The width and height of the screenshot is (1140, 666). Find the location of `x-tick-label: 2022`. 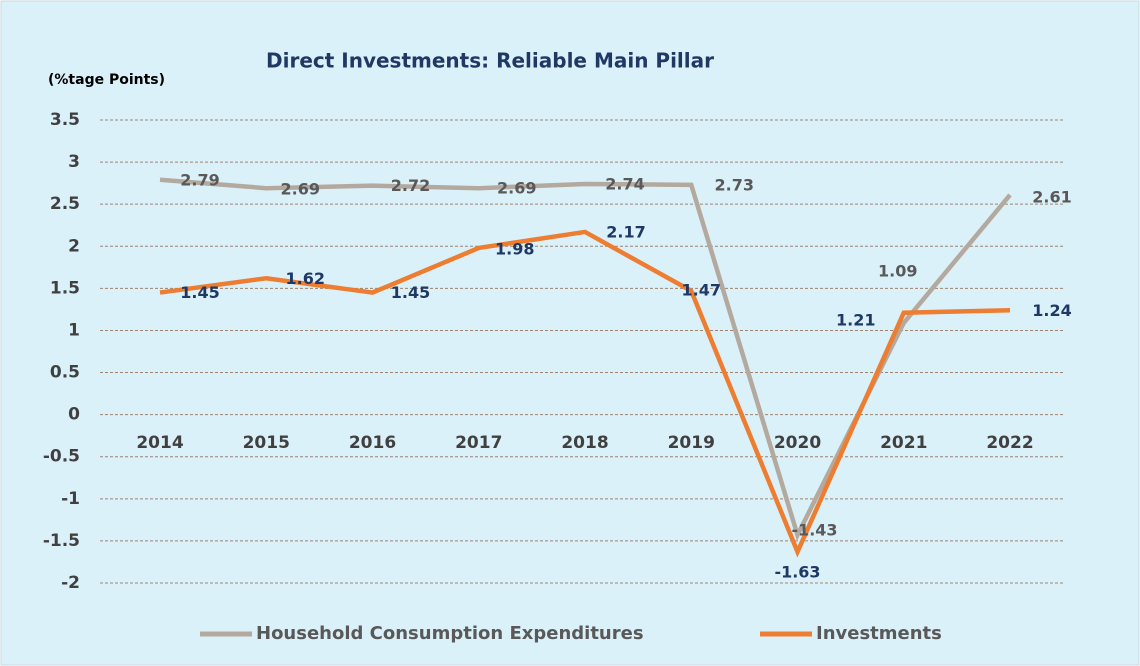

x-tick-label: 2022 is located at coordinates (1009, 443).